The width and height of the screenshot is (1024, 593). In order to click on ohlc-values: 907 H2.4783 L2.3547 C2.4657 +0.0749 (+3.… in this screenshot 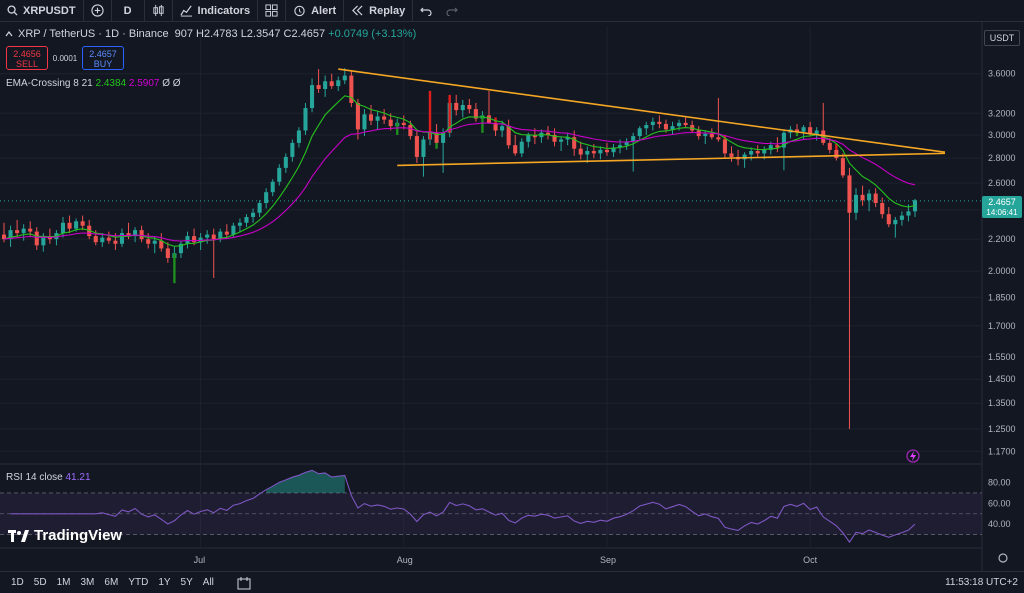, I will do `click(296, 34)`.